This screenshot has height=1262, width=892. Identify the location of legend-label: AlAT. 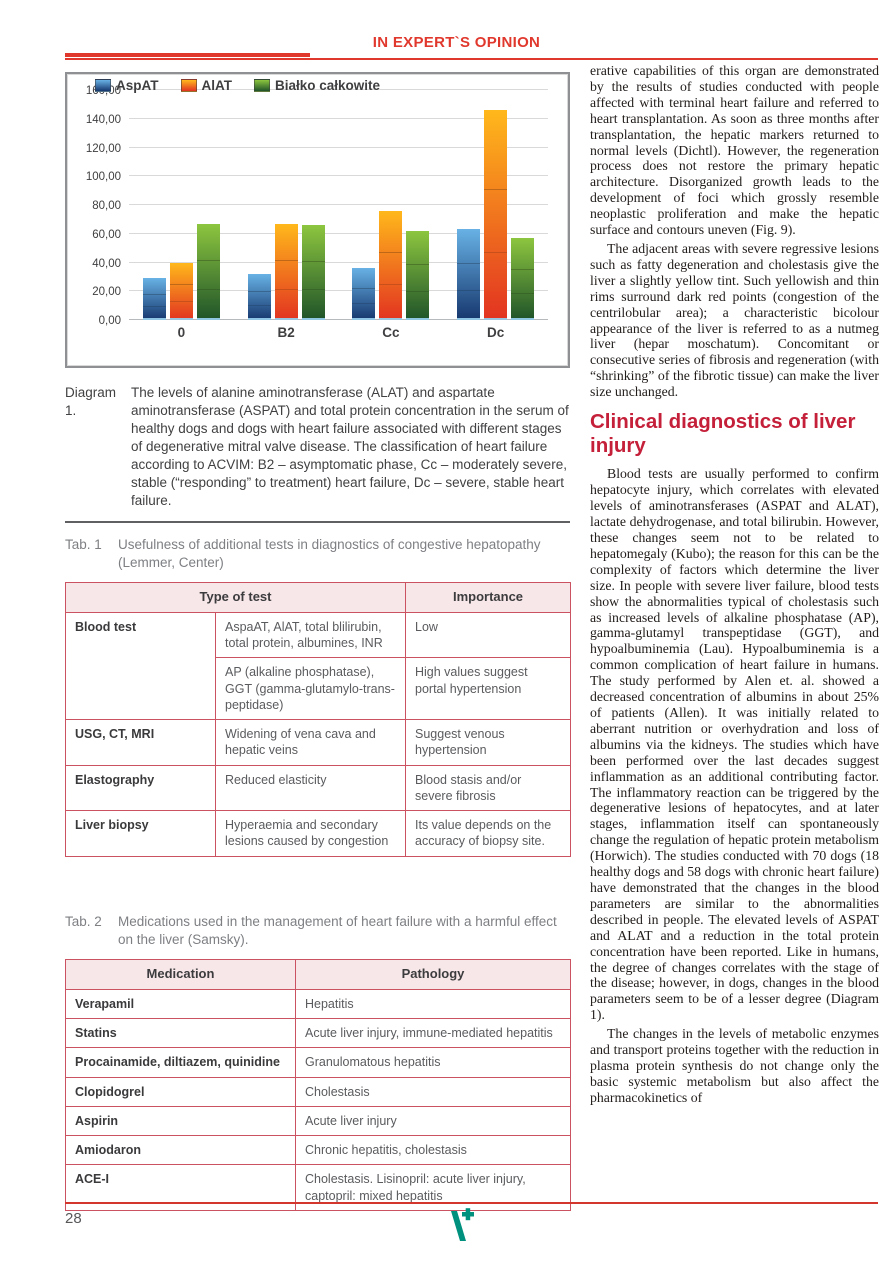
(217, 85).